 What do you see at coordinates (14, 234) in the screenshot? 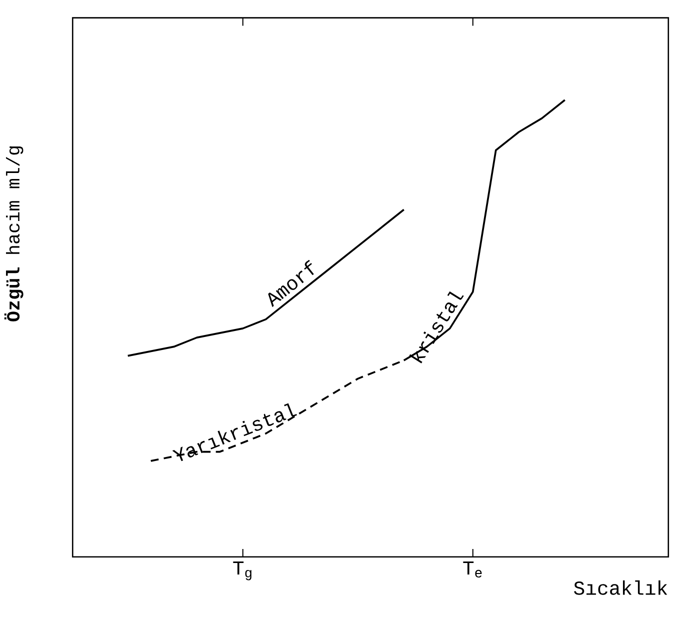
I see `y-axis-title: Özgül hacim ml/g` at bounding box center [14, 234].